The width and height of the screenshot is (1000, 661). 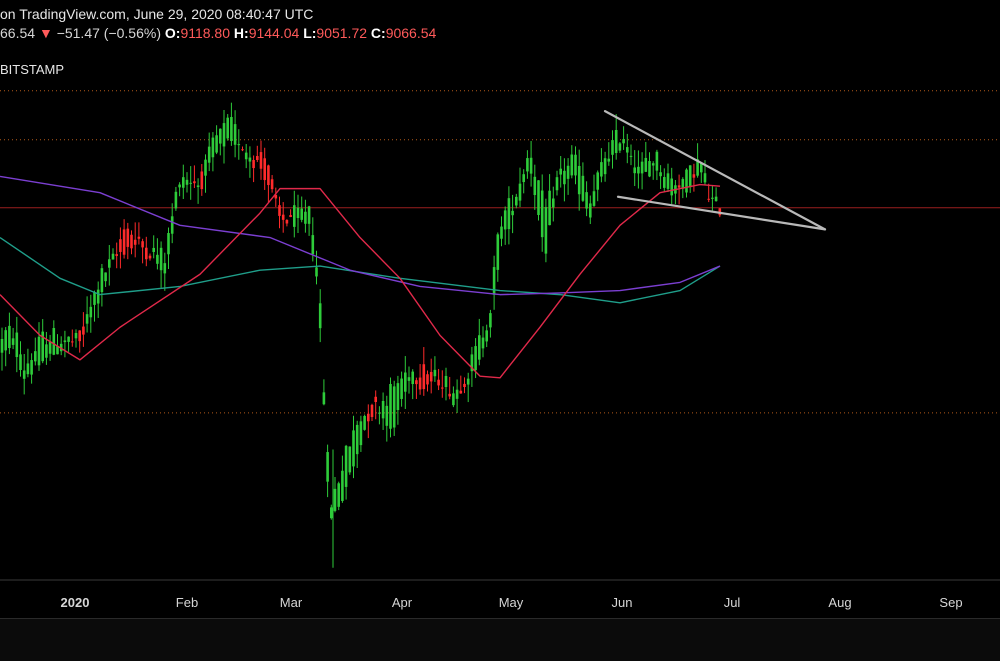 What do you see at coordinates (512, 602) in the screenshot?
I see `x-axis: 2020 Feb Mar Apr May Jun Jul Aug Sep` at bounding box center [512, 602].